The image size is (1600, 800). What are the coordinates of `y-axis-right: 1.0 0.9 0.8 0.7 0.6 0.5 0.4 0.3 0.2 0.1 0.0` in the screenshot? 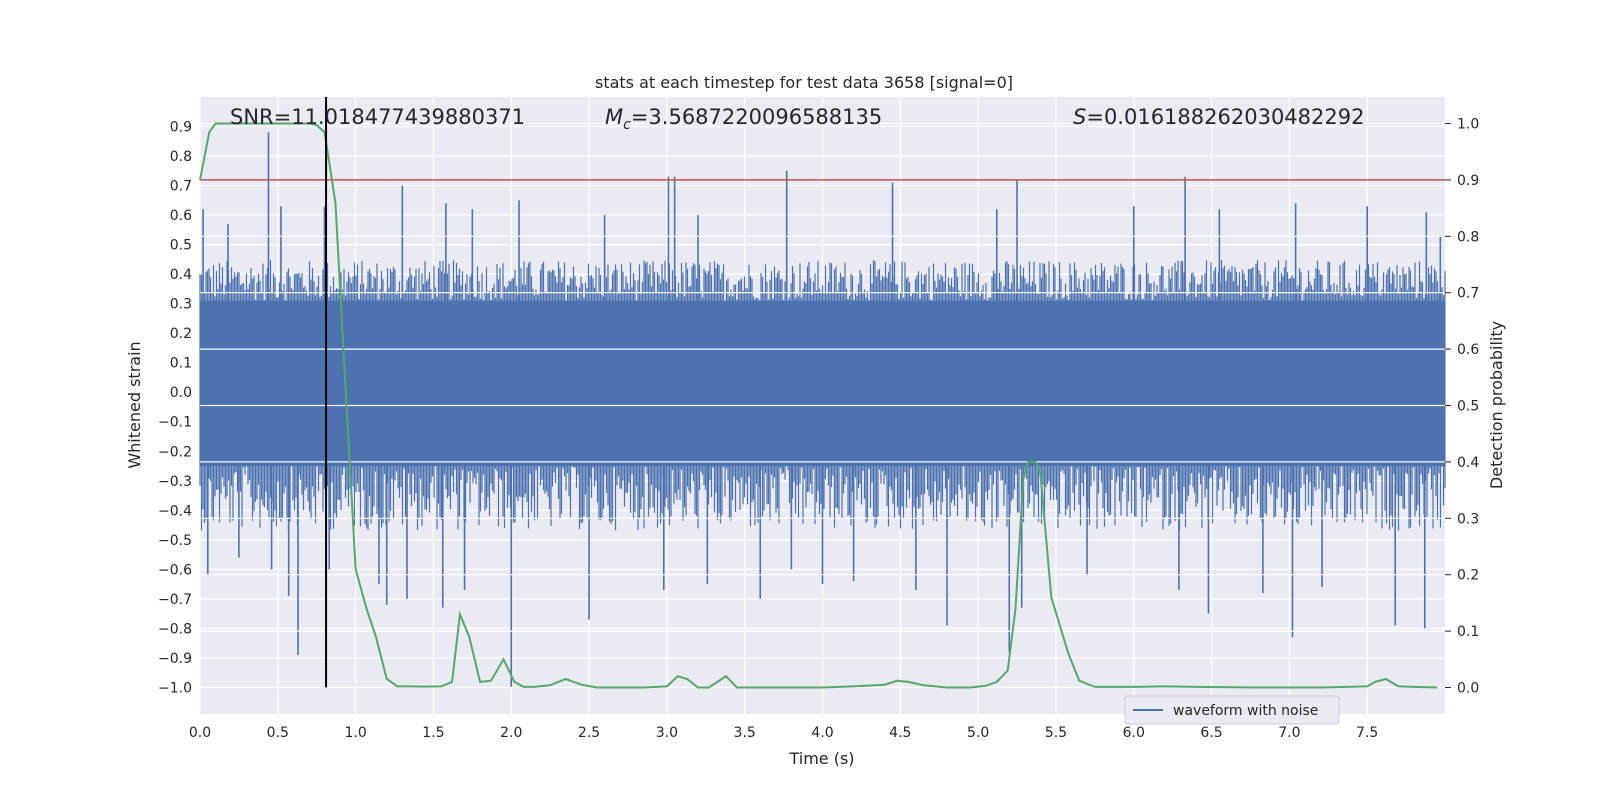 It's located at (1462, 406).